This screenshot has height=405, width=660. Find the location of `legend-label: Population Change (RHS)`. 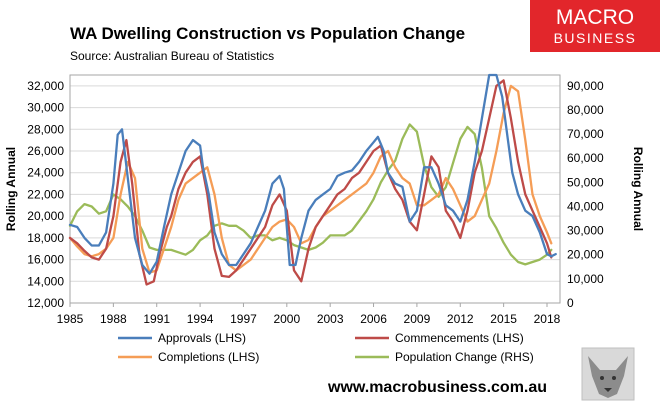

legend-label: Population Change (RHS) is located at coordinates (464, 357).